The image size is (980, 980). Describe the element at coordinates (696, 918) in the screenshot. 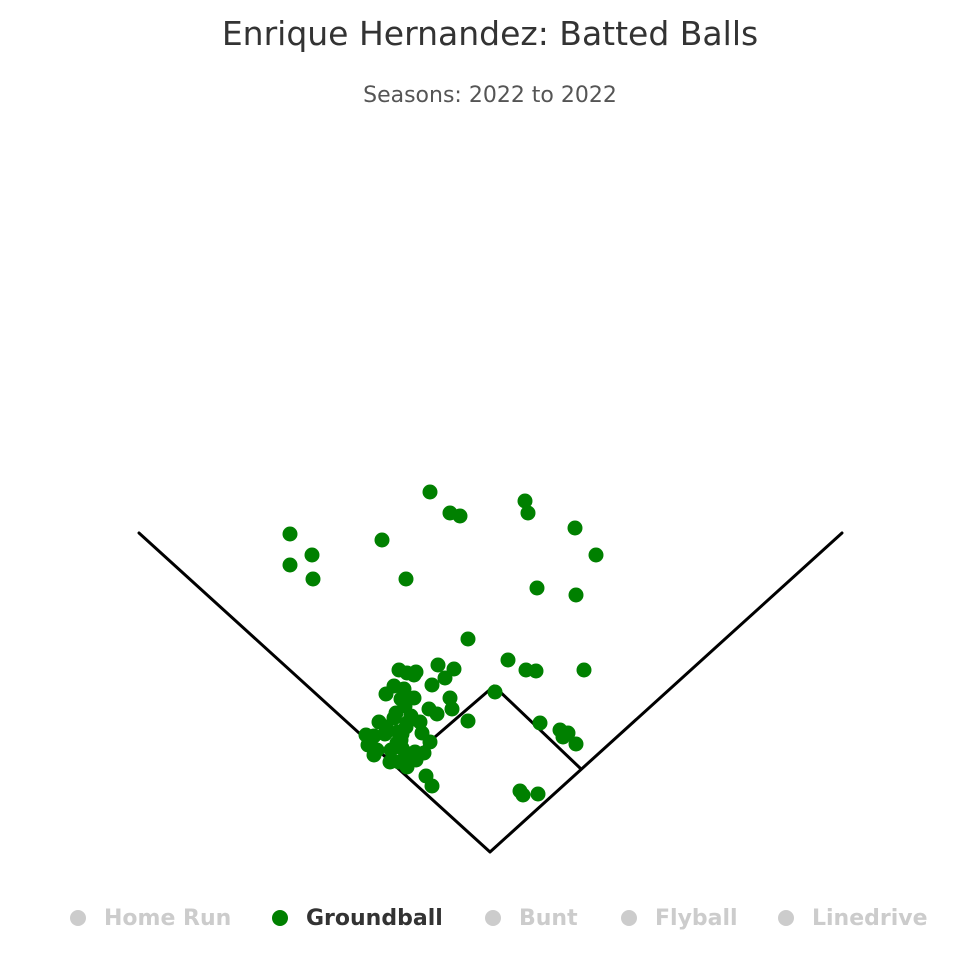

I see `legend-label: Flyball` at that location.